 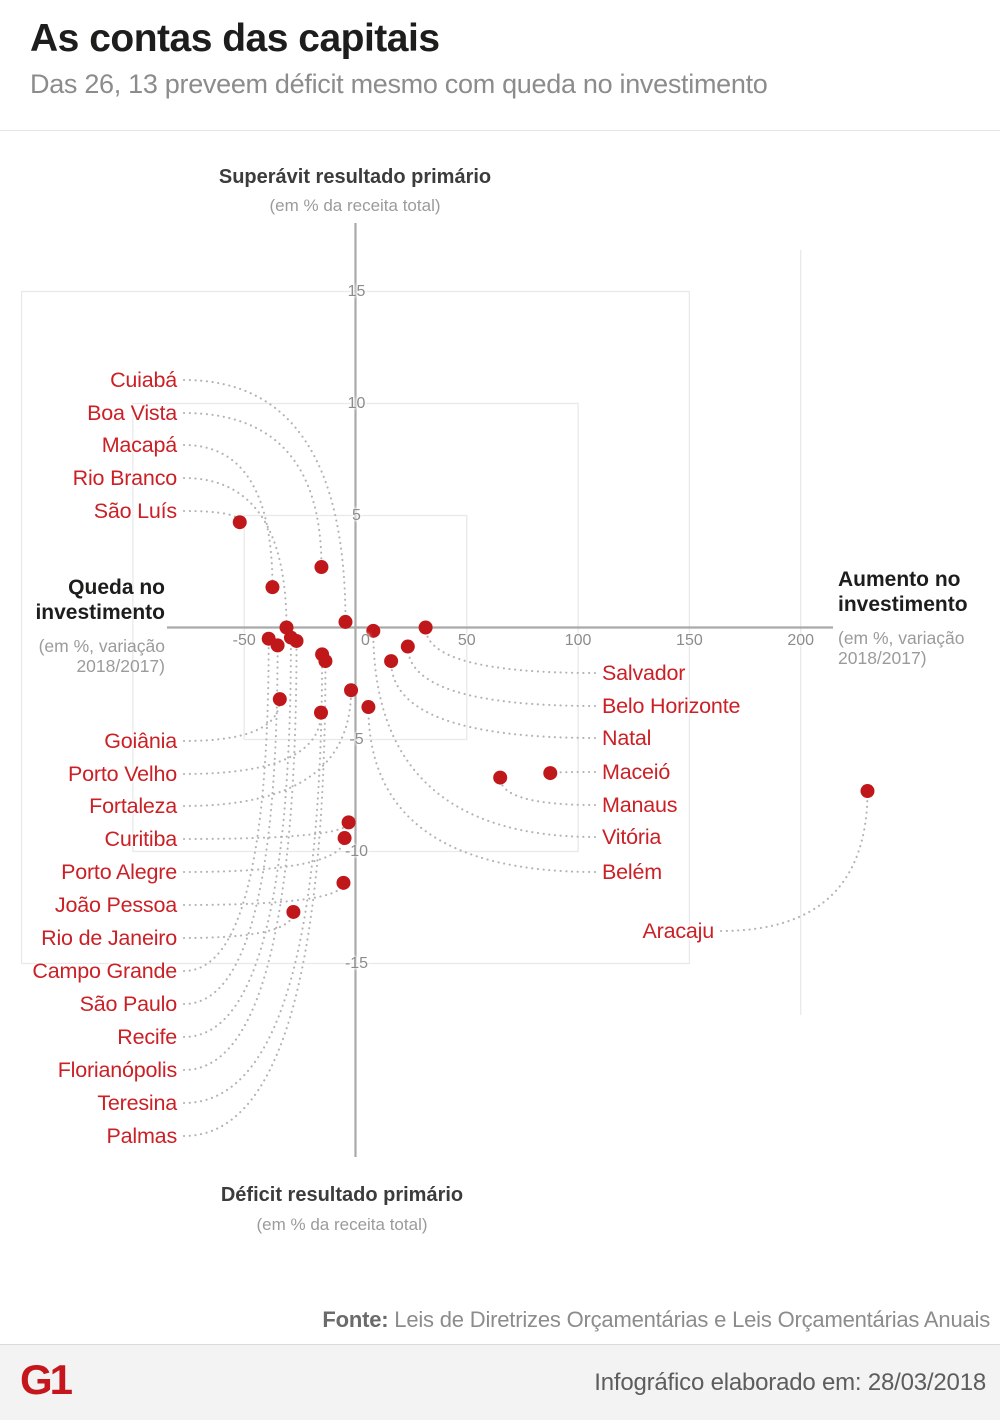 I want to click on x-tick-0: 0, so click(x=365, y=640).